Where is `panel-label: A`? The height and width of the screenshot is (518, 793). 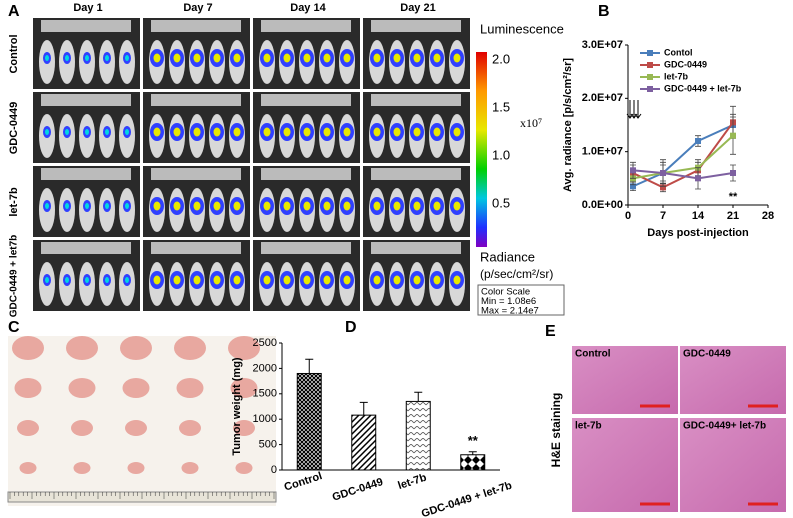 panel-label: A is located at coordinates (14, 11).